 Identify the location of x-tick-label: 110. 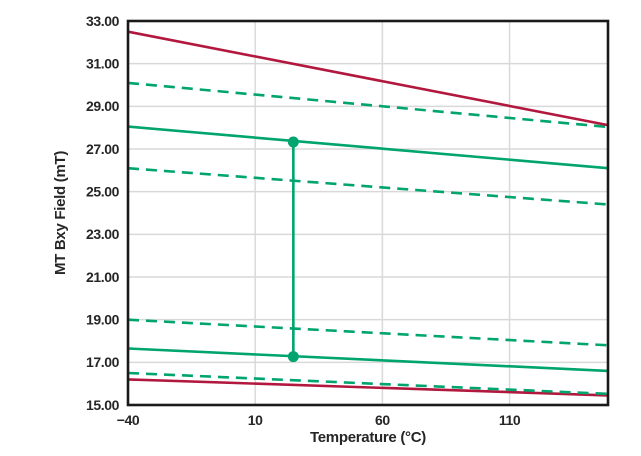
(510, 420).